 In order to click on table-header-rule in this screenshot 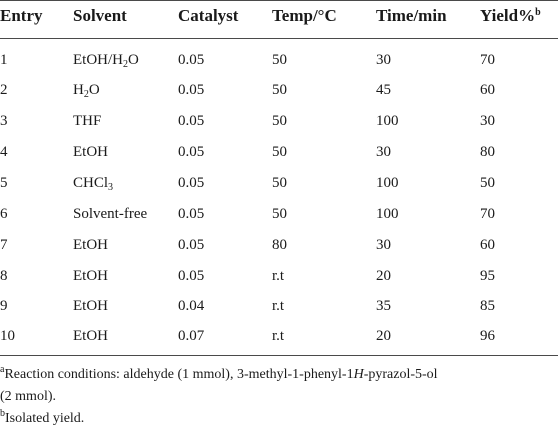, I will do `click(279, 38)`.